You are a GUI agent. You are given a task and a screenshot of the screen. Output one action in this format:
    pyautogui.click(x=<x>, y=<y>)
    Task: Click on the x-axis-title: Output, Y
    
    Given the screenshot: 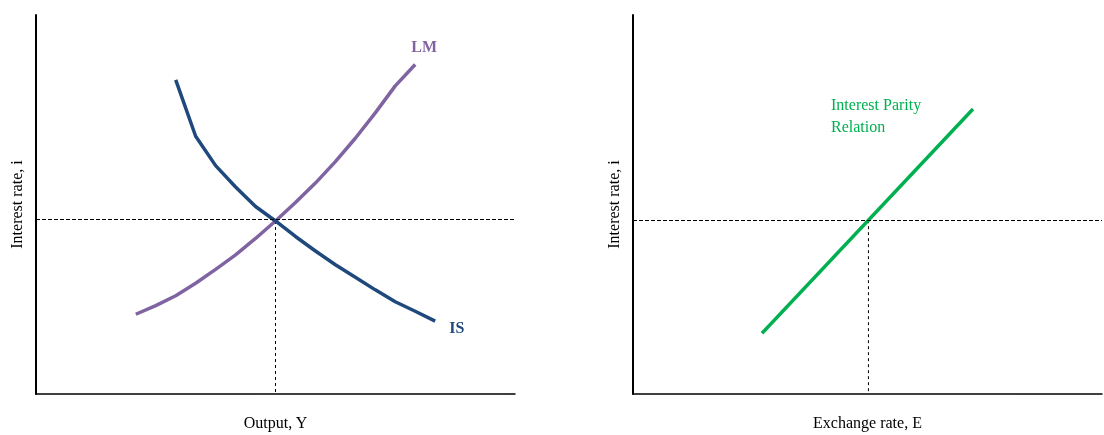 What is the action you would take?
    pyautogui.click(x=275, y=422)
    